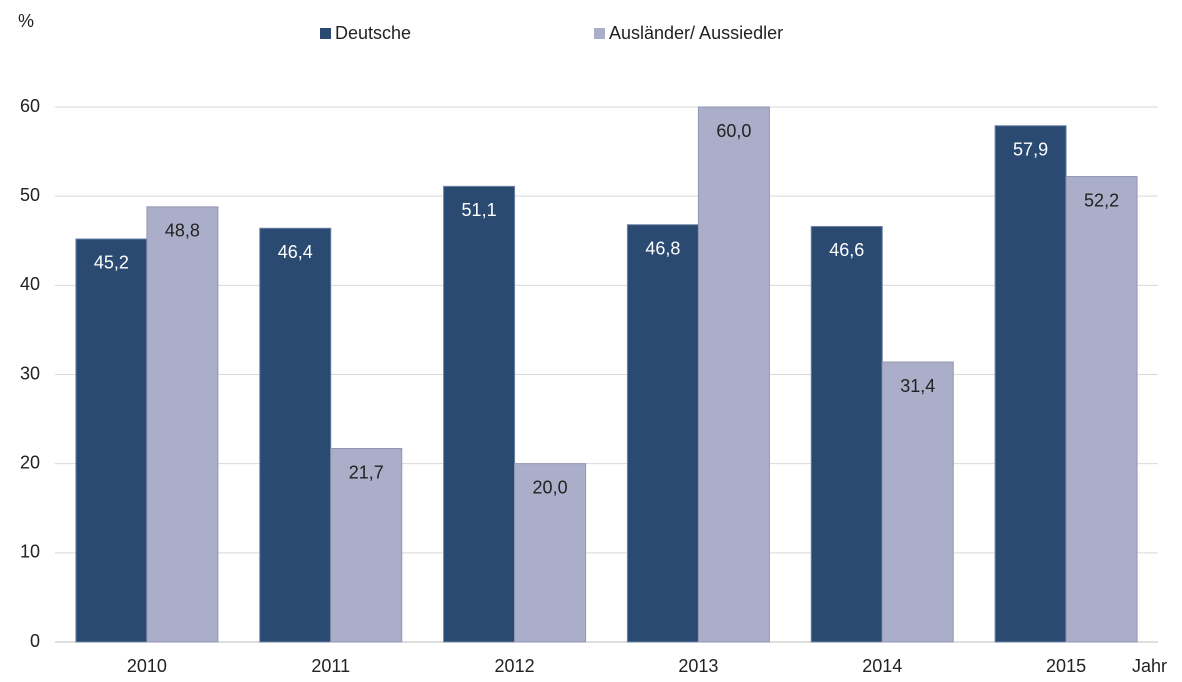  I want to click on x-tick-label: 2010, so click(147, 666).